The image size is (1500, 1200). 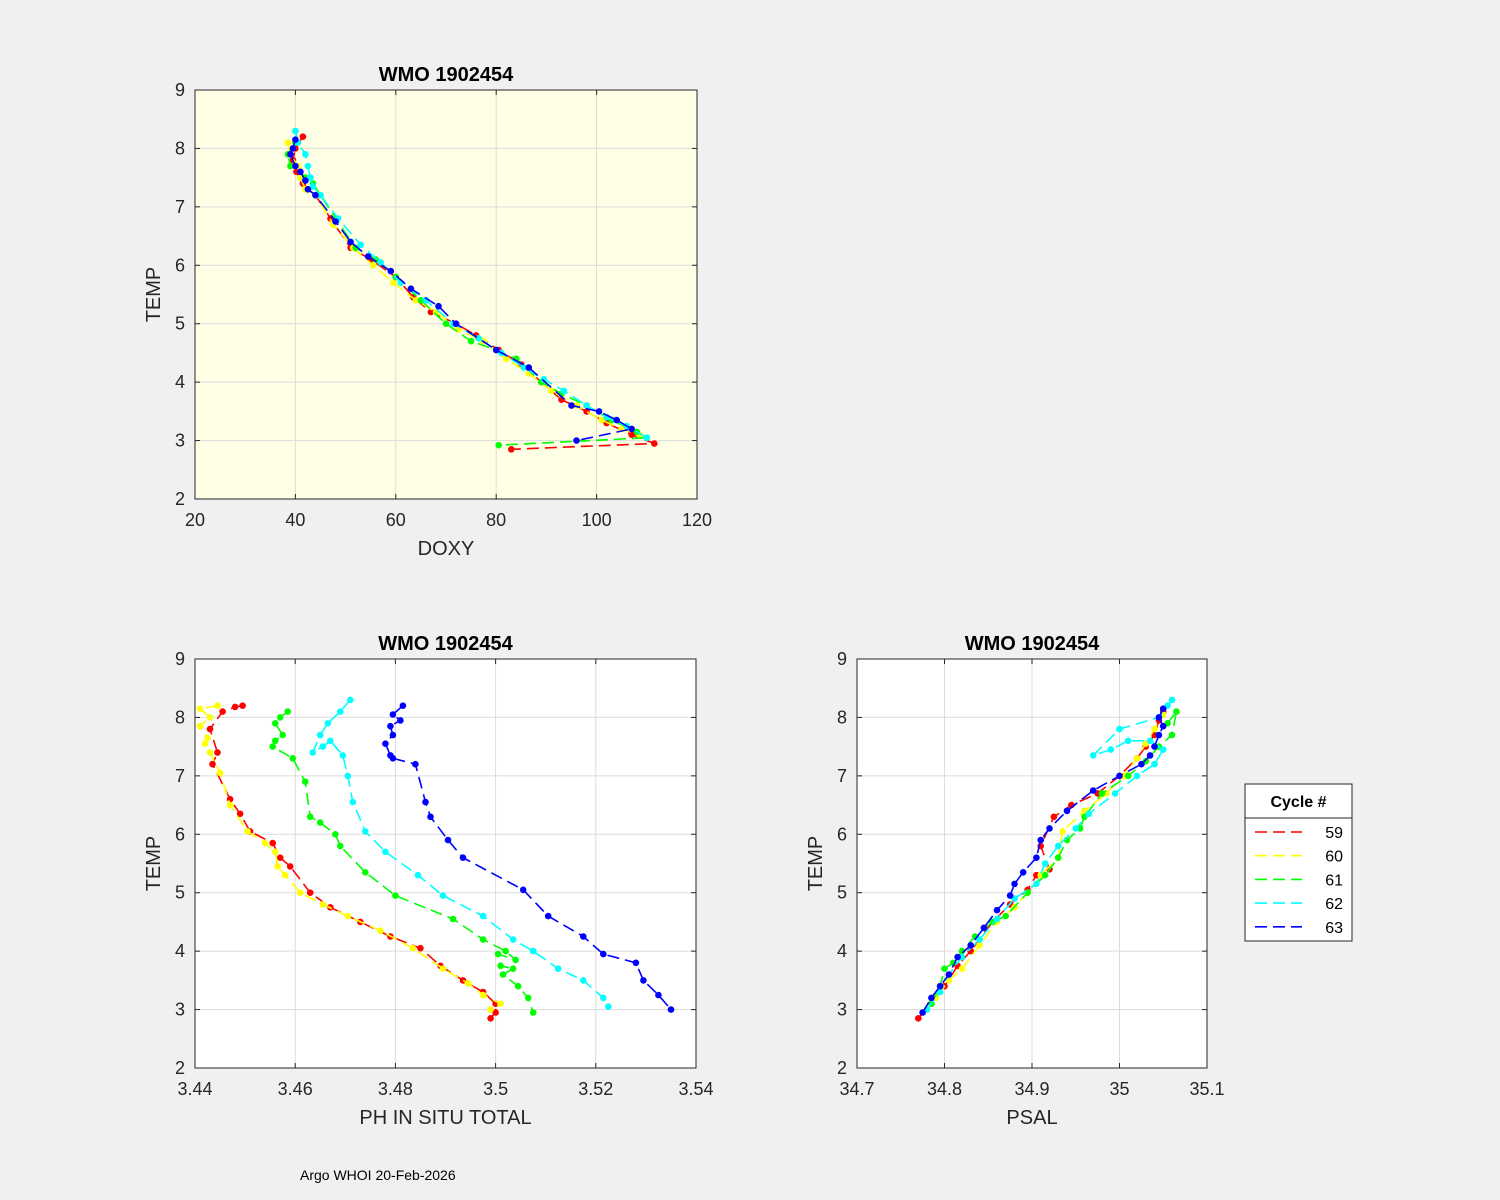 What do you see at coordinates (180, 499) in the screenshot?
I see `doxy-y-tick-label: 2` at bounding box center [180, 499].